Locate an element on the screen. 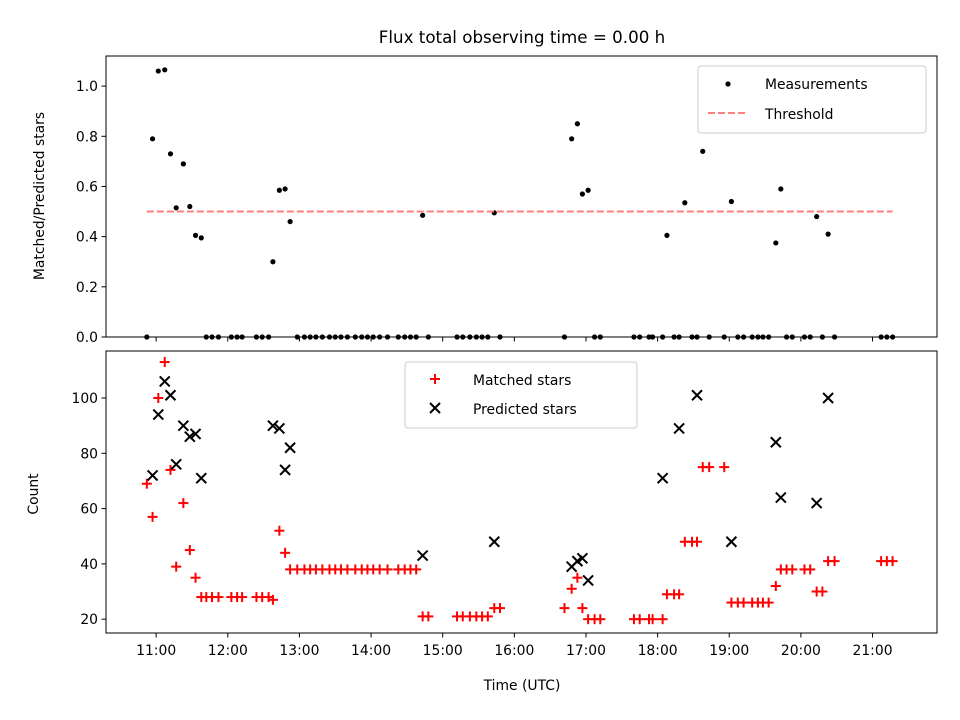  bottom-legend-box is located at coordinates (521, 395).